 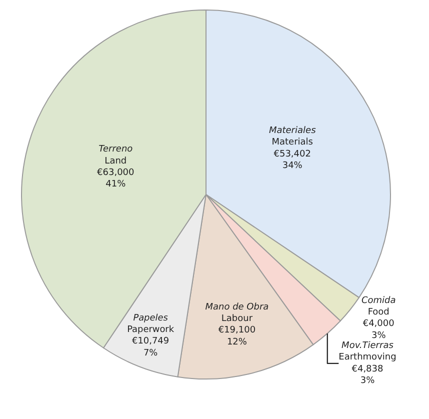 What do you see at coordinates (378, 307) in the screenshot?
I see `slice-label: Comida Food` at bounding box center [378, 307].